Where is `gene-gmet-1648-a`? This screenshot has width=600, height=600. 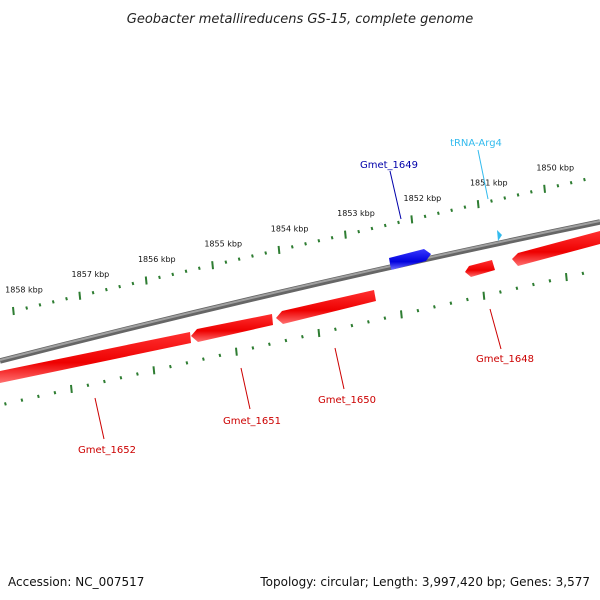
gene-gmet-1648-a is located at coordinates (480, 268).